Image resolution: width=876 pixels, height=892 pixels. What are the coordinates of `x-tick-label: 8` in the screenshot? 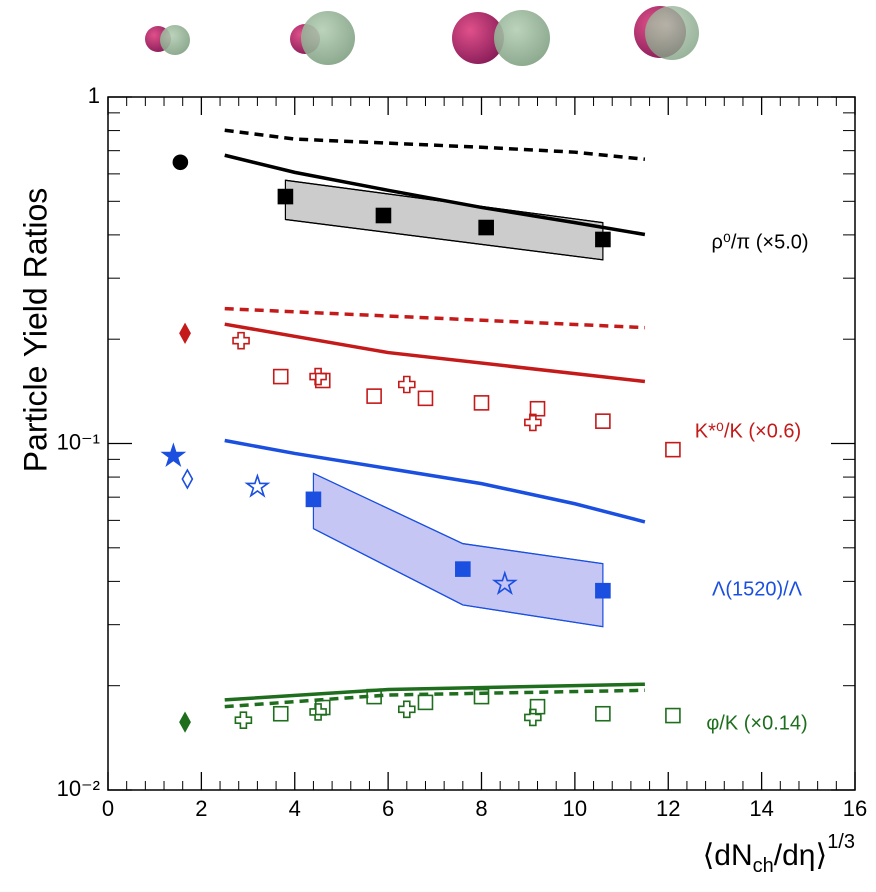 It's located at (481, 808).